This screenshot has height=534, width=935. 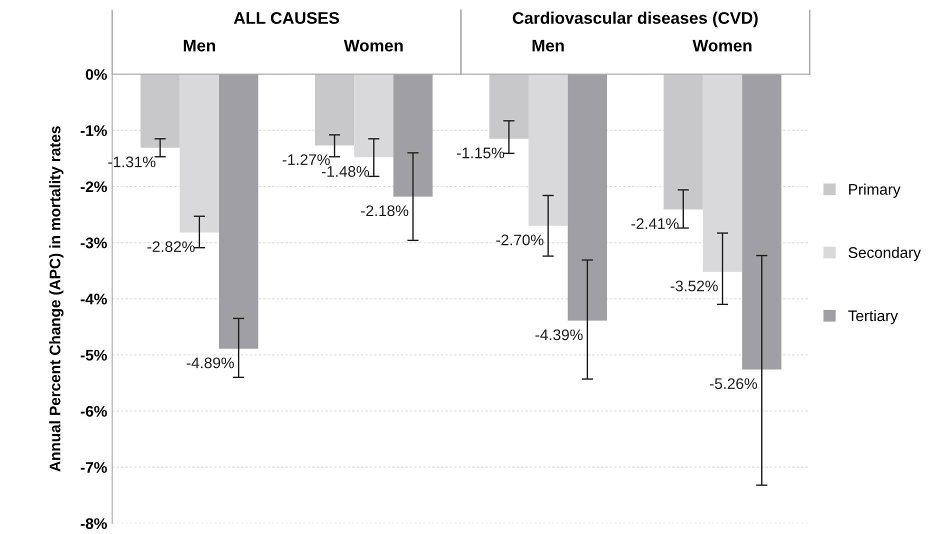 I want to click on data-label: -4.39%, so click(x=559, y=334).